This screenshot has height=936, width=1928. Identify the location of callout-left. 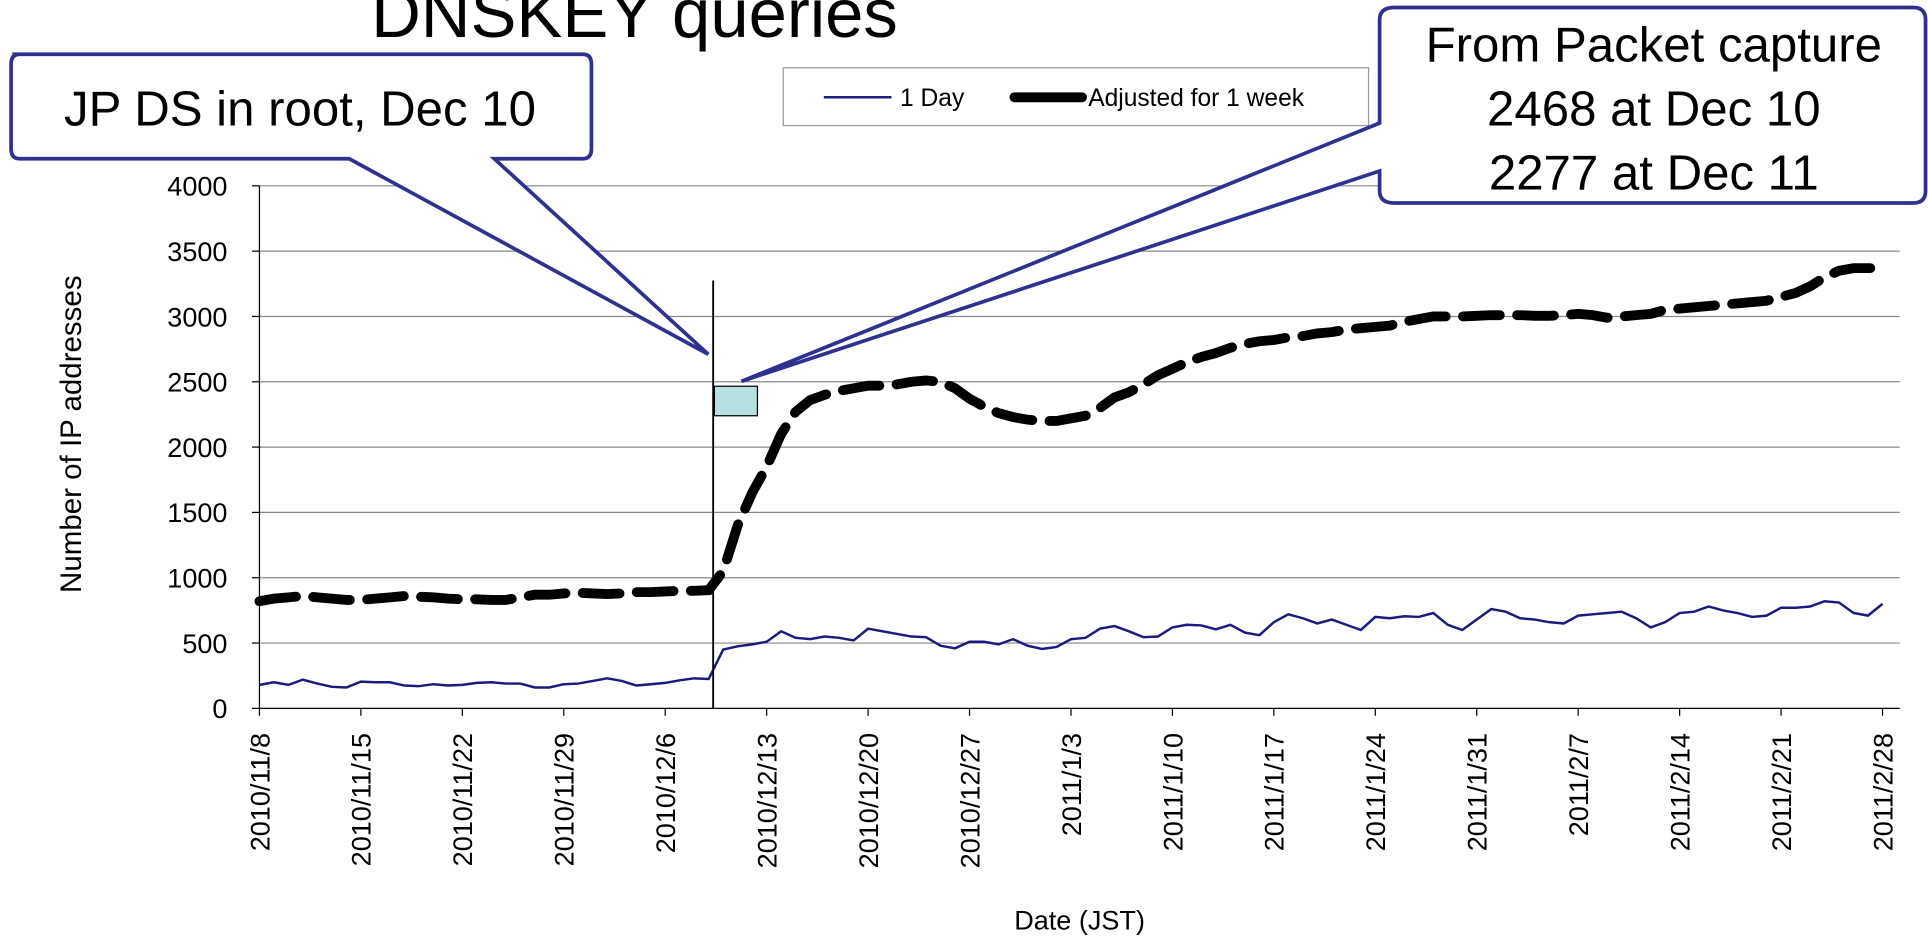
(359, 204).